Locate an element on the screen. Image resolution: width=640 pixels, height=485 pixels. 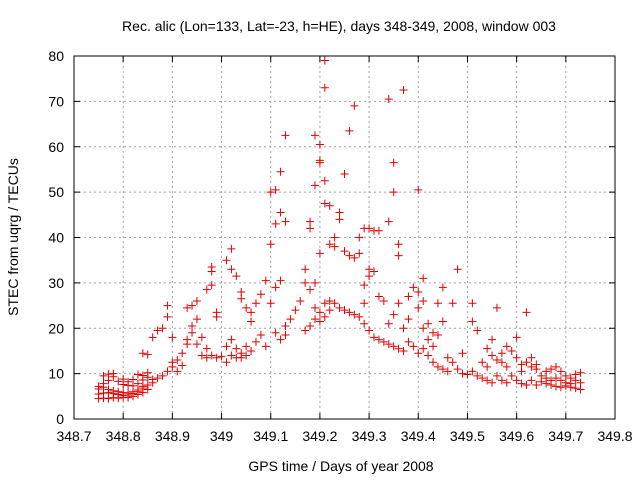
x-tick-label: 348.9 is located at coordinates (172, 436).